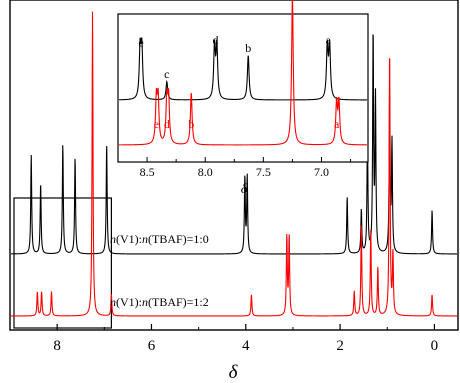 Image resolution: width=460 pixels, height=383 pixels. What do you see at coordinates (145, 239) in the screenshot?
I see `series-label-1-0-part-2: n` at bounding box center [145, 239].